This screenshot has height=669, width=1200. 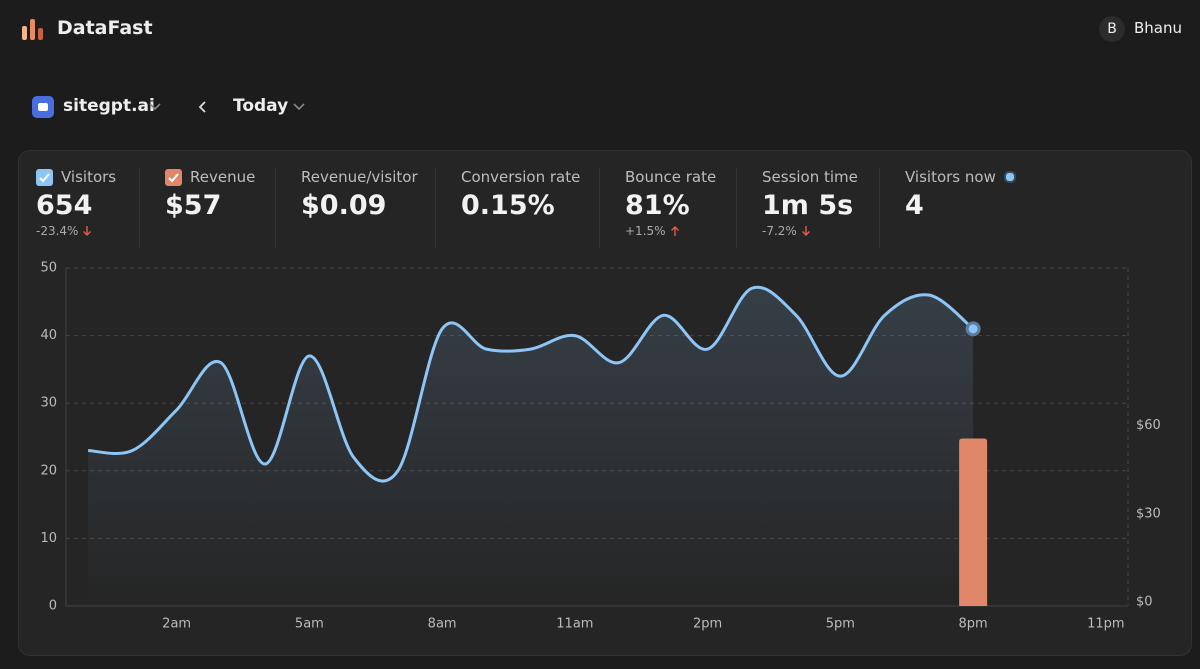 I want to click on stat-value: 0.15%, so click(x=508, y=205).